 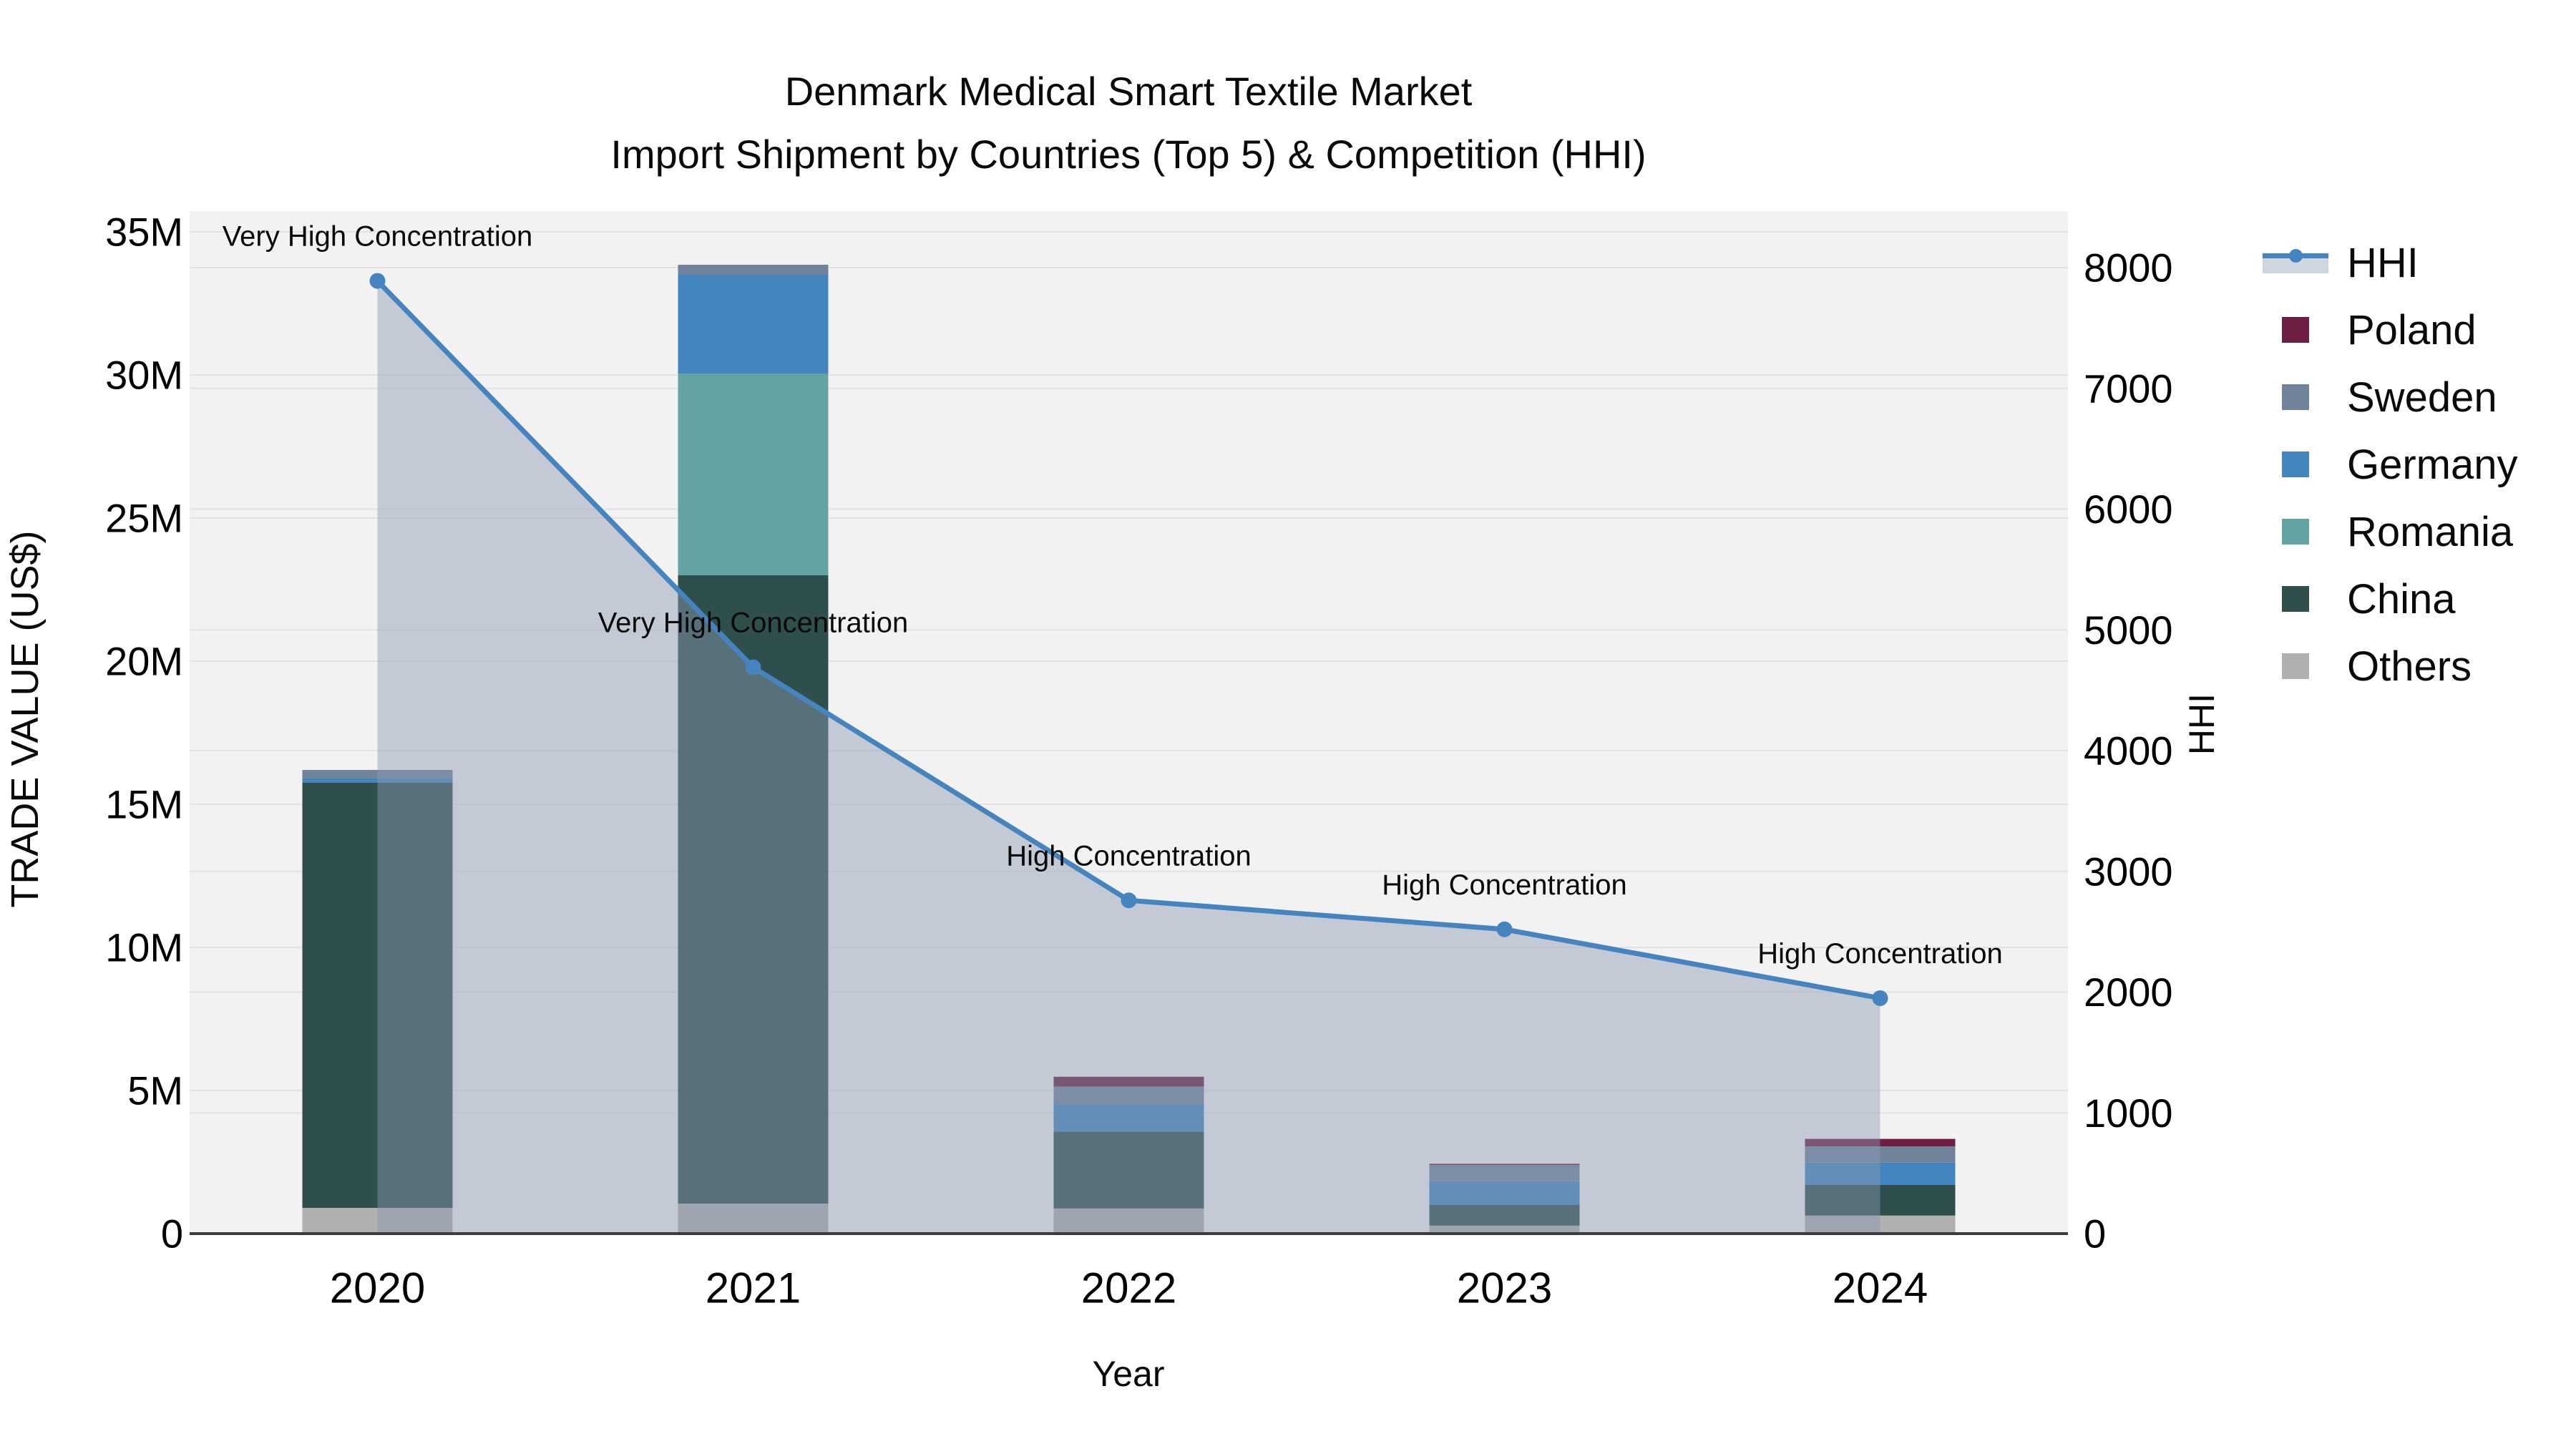 What do you see at coordinates (753, 667) in the screenshot?
I see `hhi-marker-2021` at bounding box center [753, 667].